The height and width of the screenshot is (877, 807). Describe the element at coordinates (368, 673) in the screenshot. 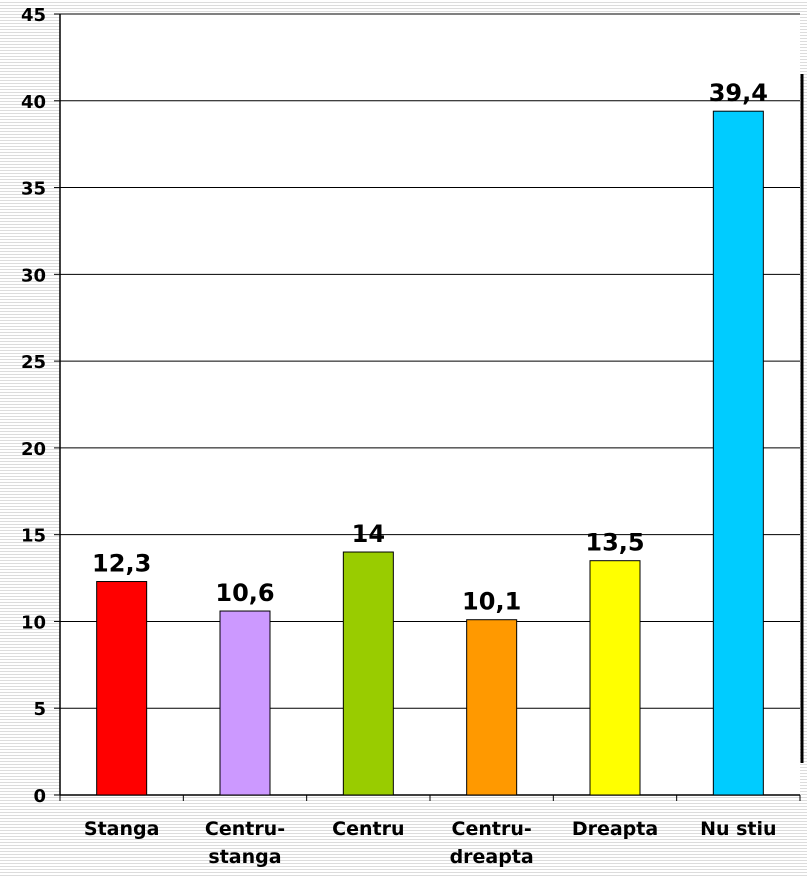

I see `bar-centru` at that location.